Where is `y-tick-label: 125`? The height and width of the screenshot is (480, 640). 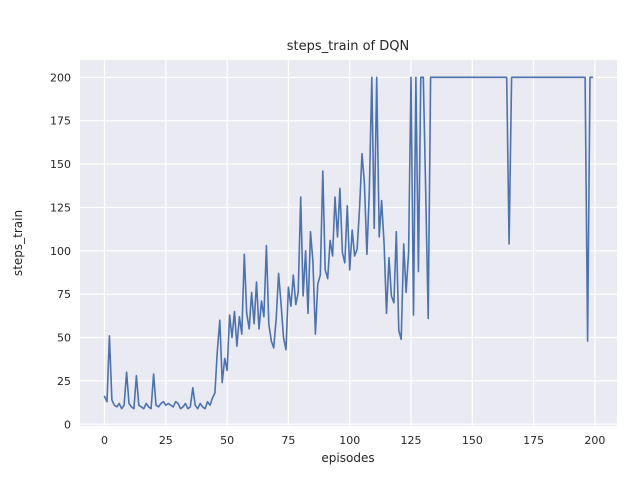
y-tick-label: 125 is located at coordinates (60, 207).